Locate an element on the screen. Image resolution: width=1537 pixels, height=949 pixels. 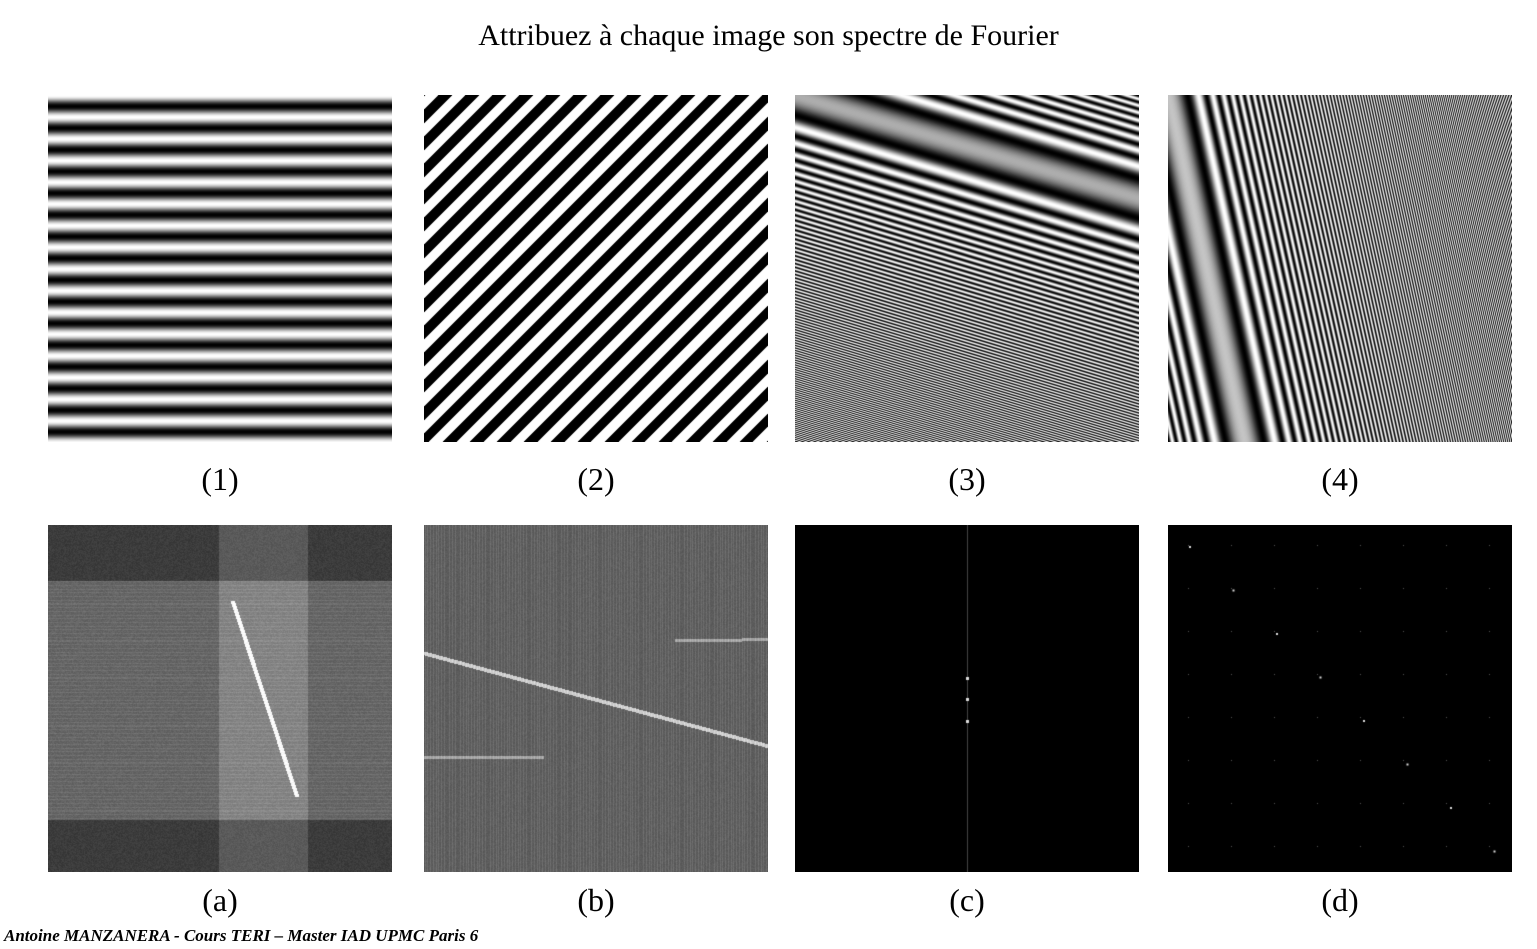
spectrum-b is located at coordinates (596, 698).